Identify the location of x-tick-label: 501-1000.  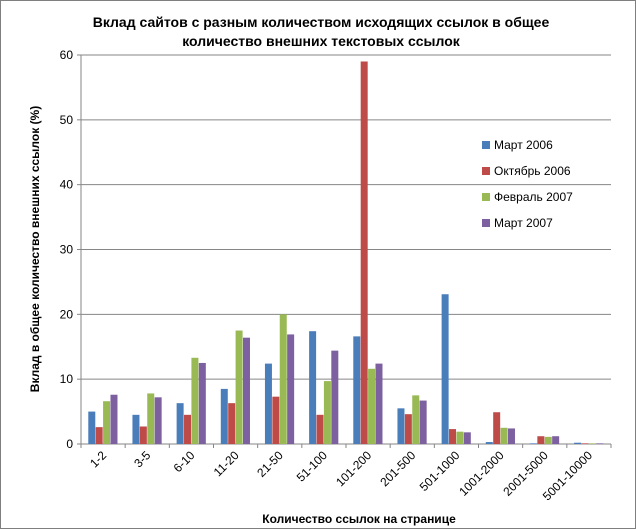
(440, 471).